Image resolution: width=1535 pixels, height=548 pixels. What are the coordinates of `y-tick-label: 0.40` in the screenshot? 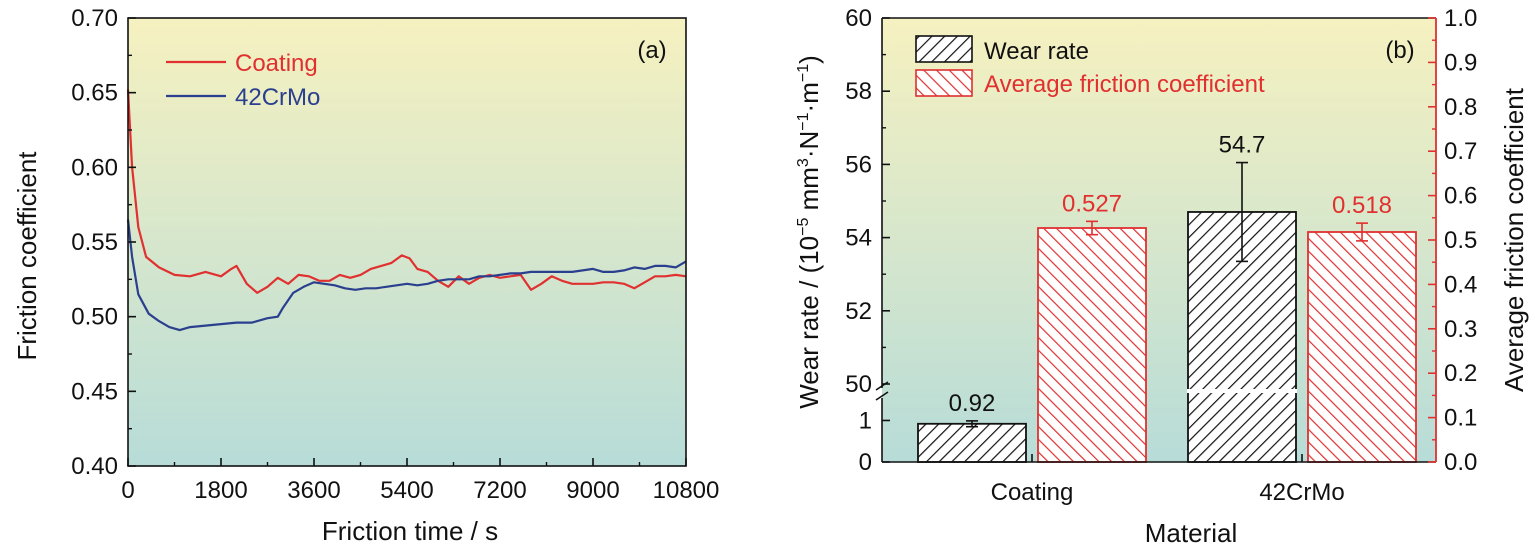 It's located at (94, 466).